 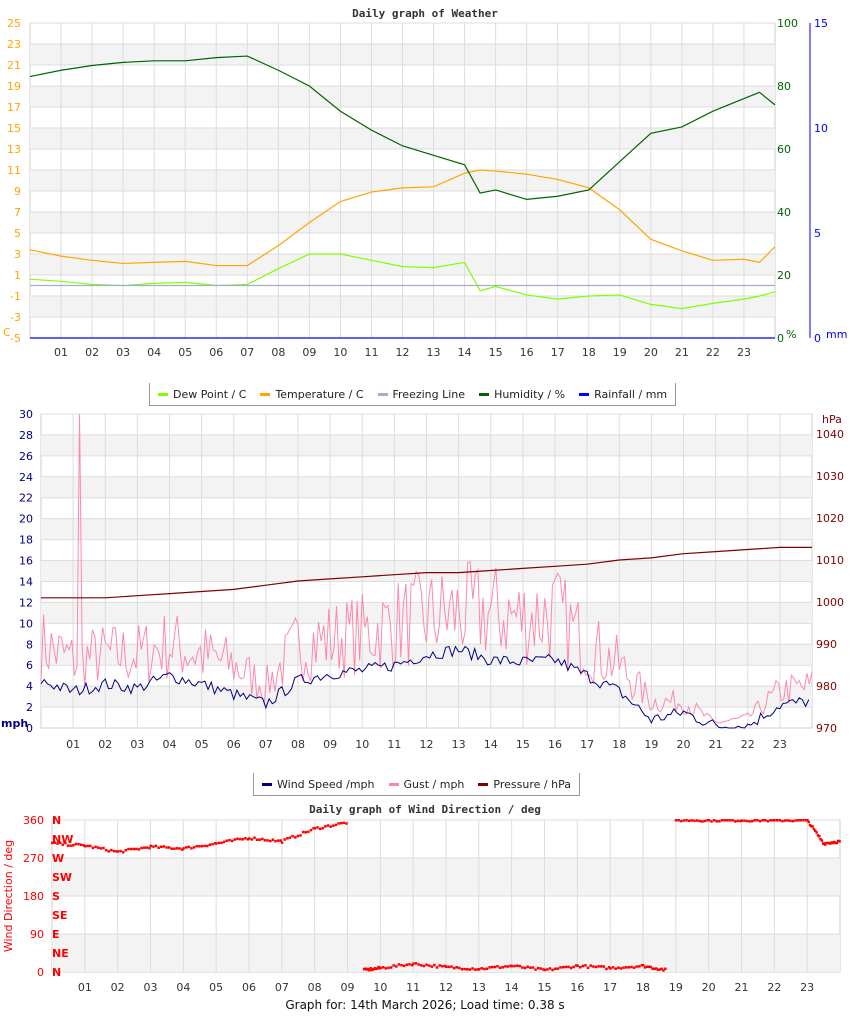 I want to click on y-tick-label: 6, so click(x=29, y=665).